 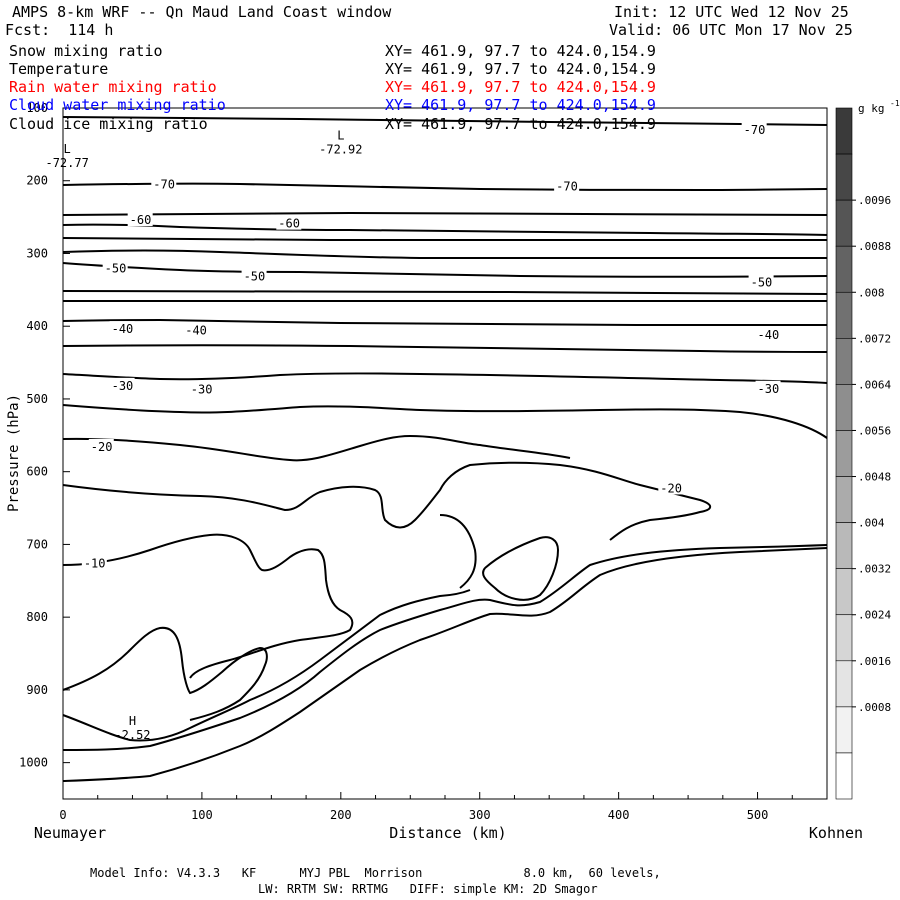 I want to click on colorbar-tick-label: .0064, so click(x=874, y=384).